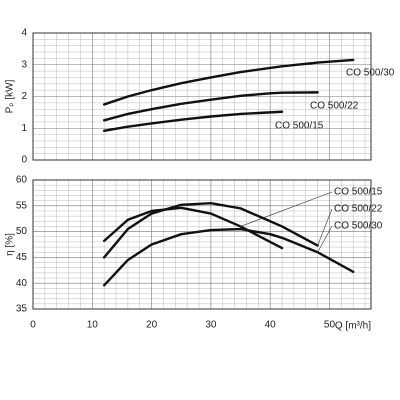  What do you see at coordinates (22, 257) in the screenshot?
I see `y-tick-label: 45` at bounding box center [22, 257].